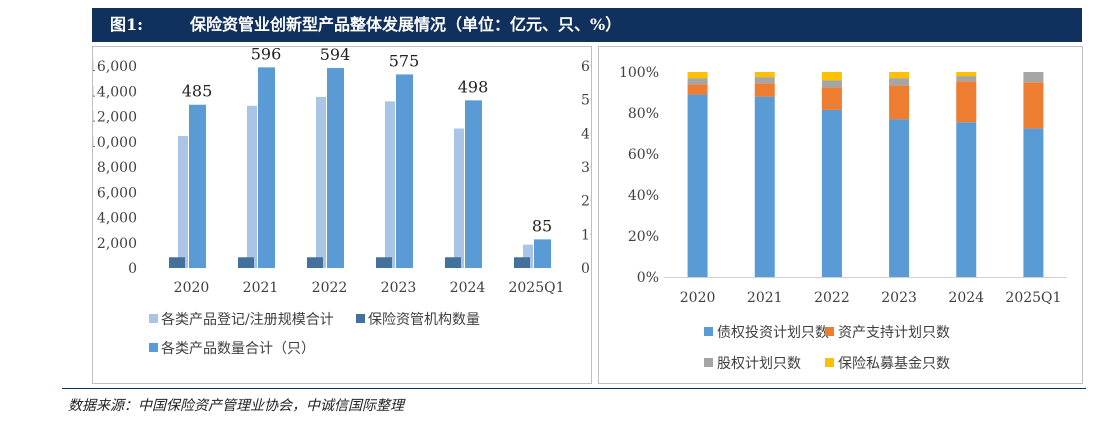 This screenshot has height=429, width=1111. What do you see at coordinates (247, 320) in the screenshot?
I see `legend-label-registration-scale: 各类产品登记/注册规模合计` at bounding box center [247, 320].